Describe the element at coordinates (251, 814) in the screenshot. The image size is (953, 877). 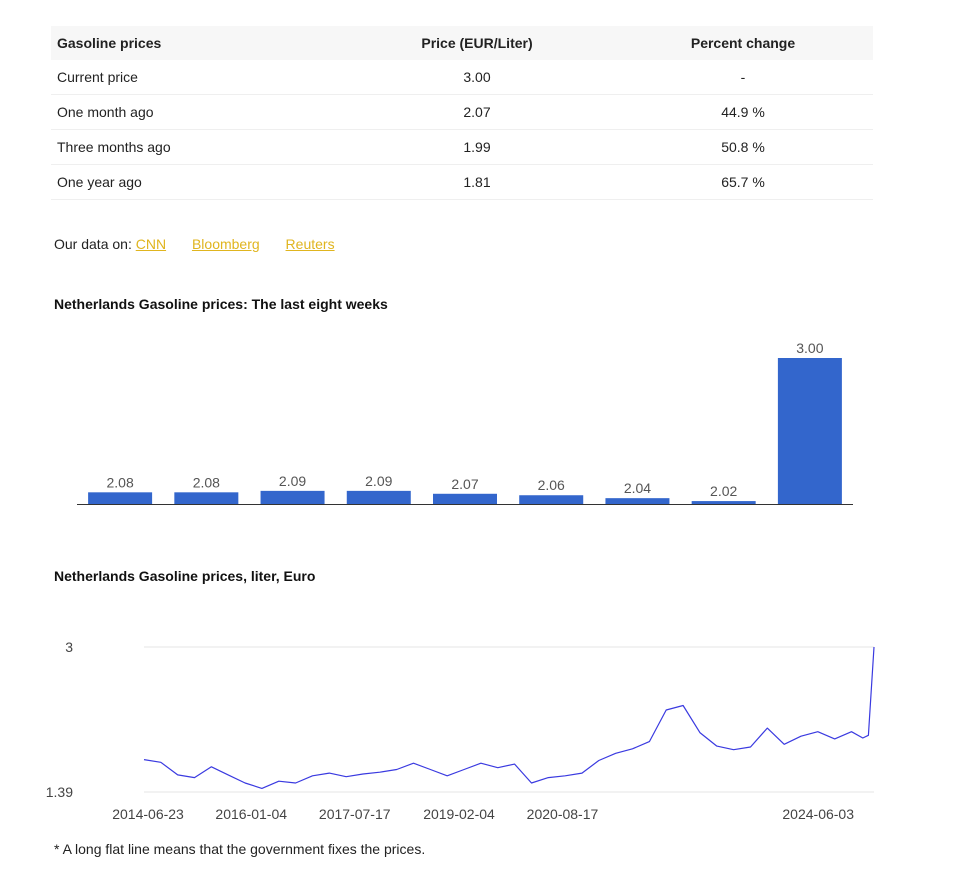
I see `x-tick-label: 2016-01-04` at that location.